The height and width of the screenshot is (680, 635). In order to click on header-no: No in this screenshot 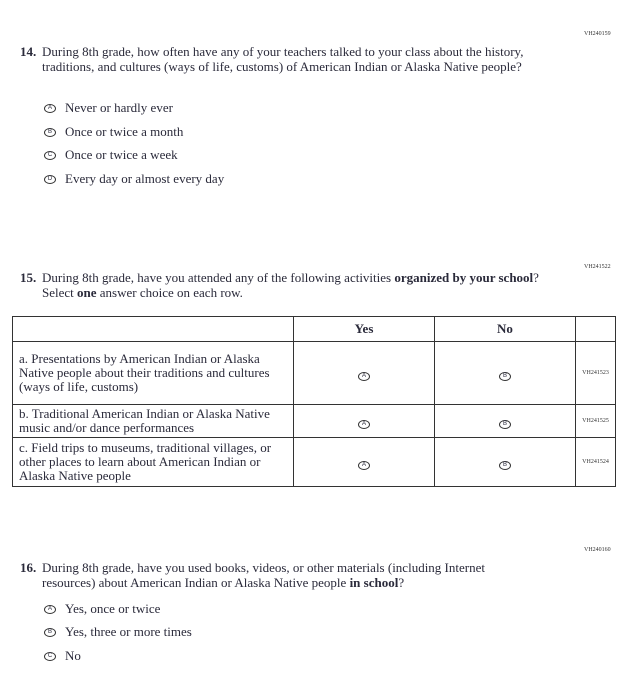, I will do `click(505, 329)`.